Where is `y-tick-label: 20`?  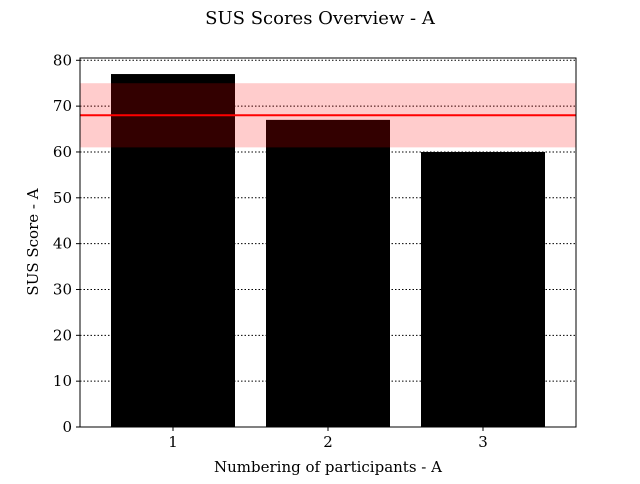 y-tick-label: 20 is located at coordinates (62, 335).